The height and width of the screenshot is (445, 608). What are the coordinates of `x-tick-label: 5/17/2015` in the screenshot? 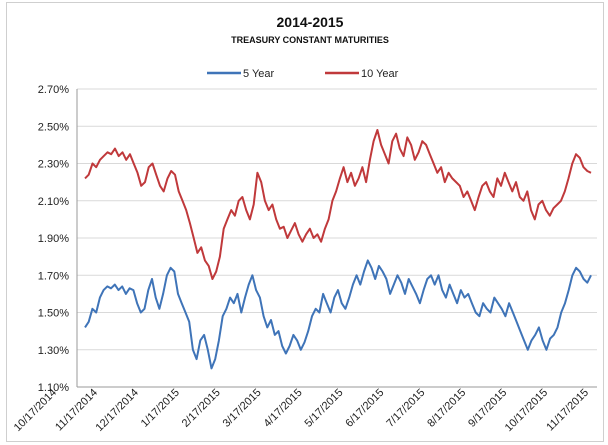 It's located at (323, 408).